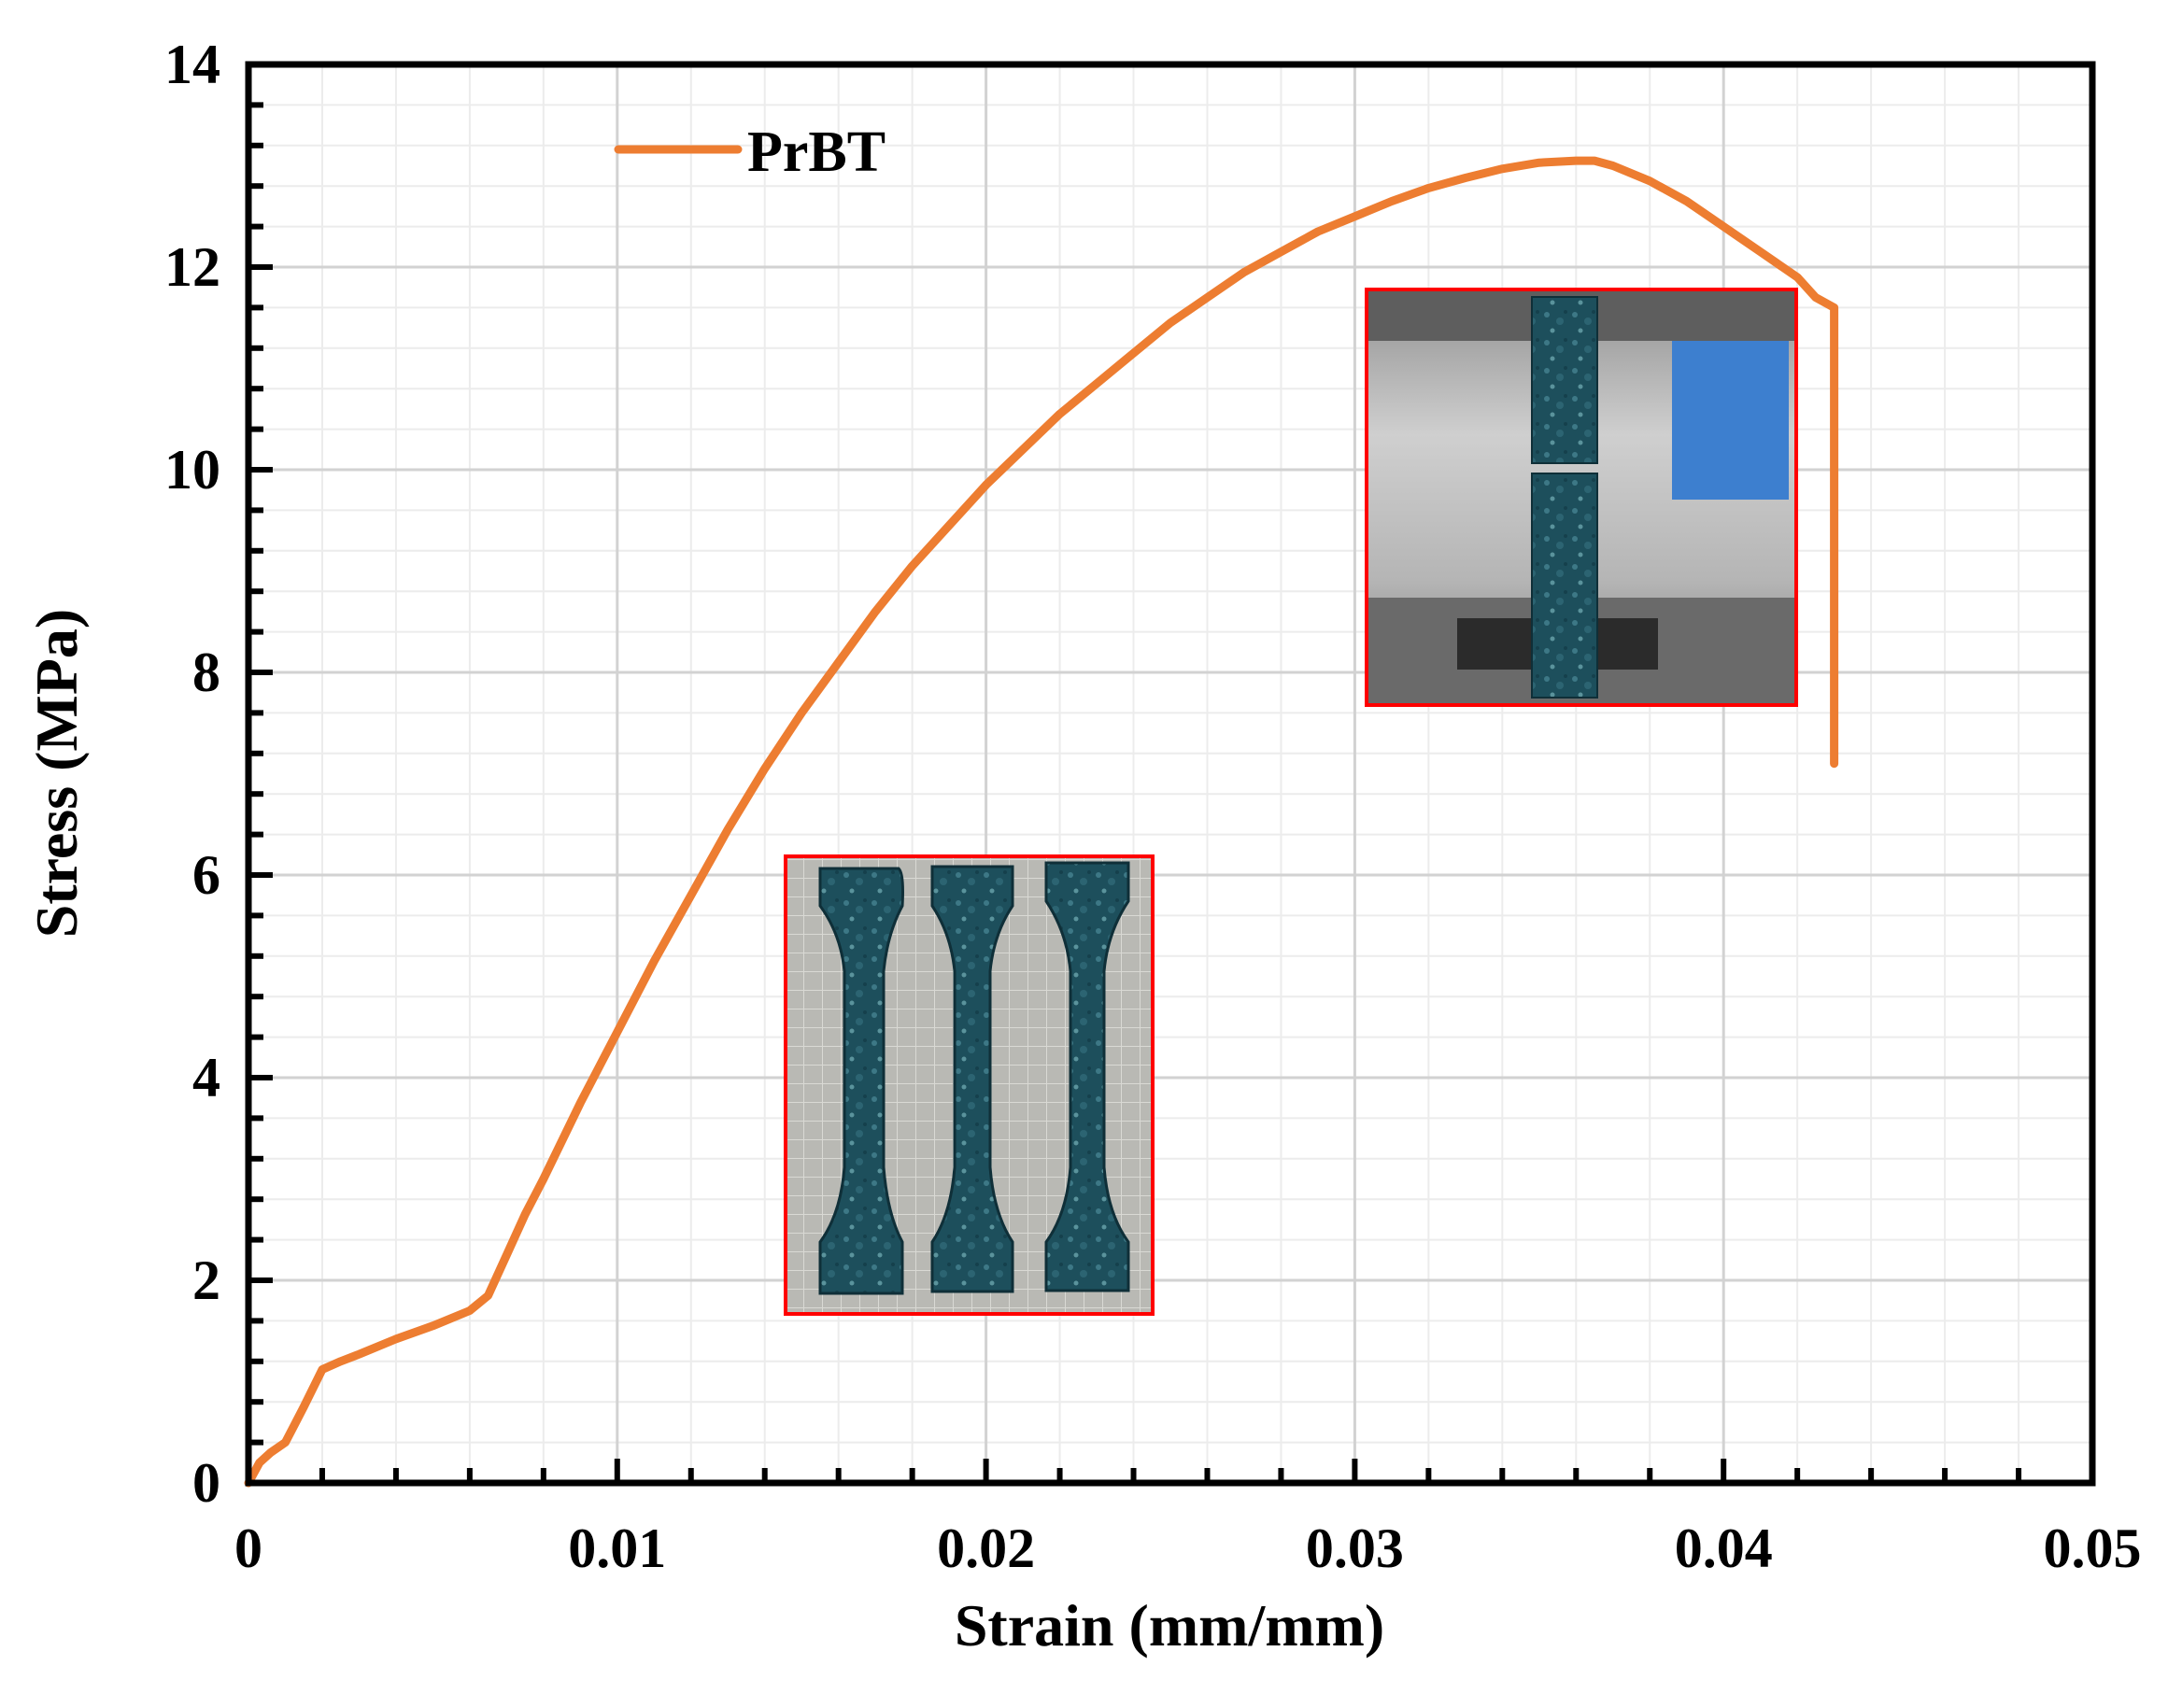  Describe the element at coordinates (1169, 1625) in the screenshot. I see `x-axis-label: Strain (mm/mm)` at that location.